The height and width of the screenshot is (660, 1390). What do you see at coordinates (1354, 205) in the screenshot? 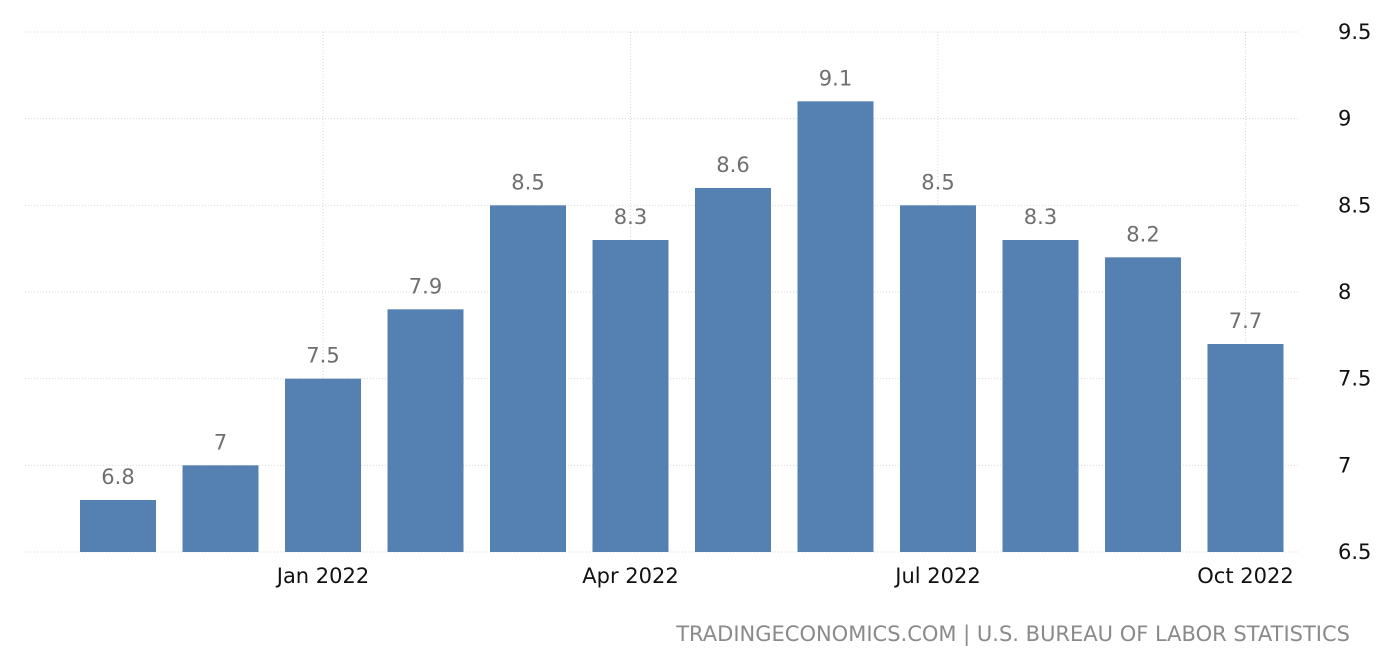
I see `y-tick-label: 8.5` at bounding box center [1354, 205].